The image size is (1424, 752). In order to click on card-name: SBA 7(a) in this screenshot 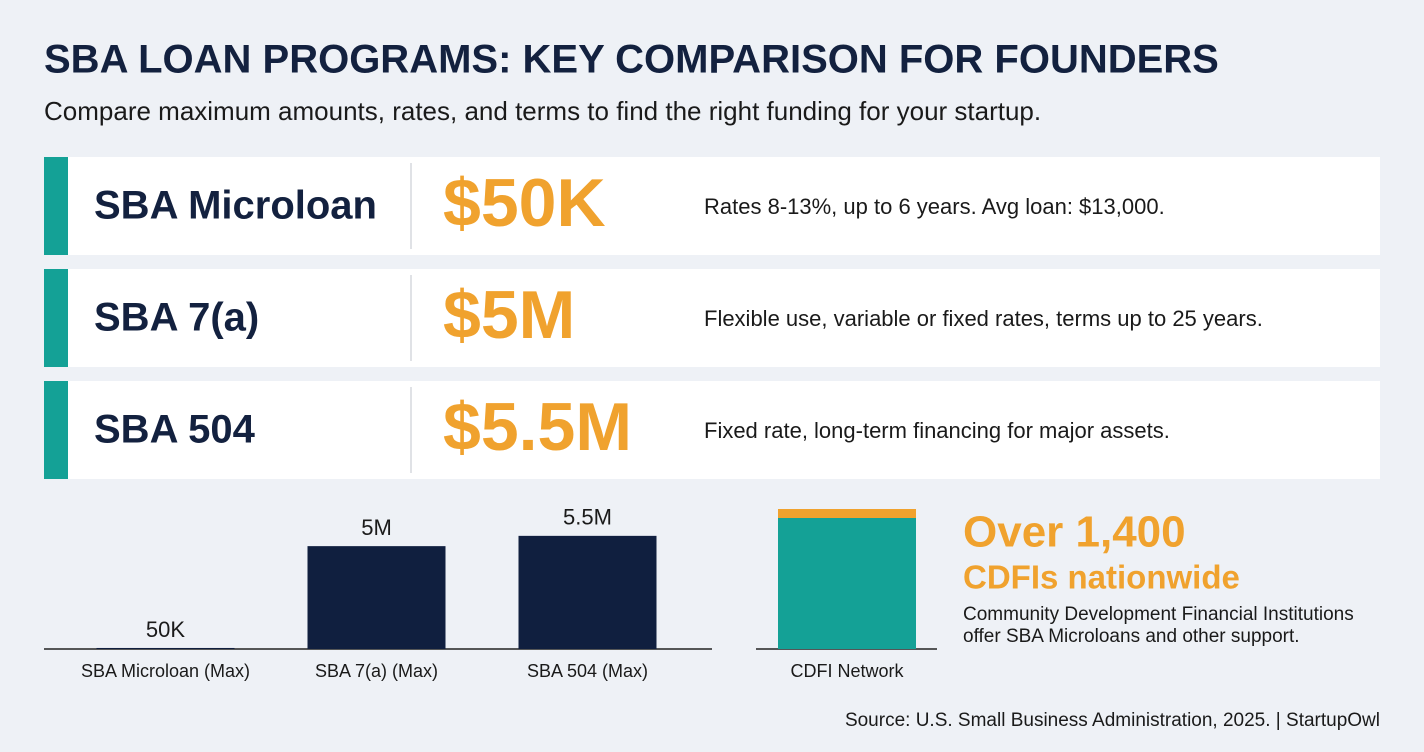, I will do `click(176, 318)`.